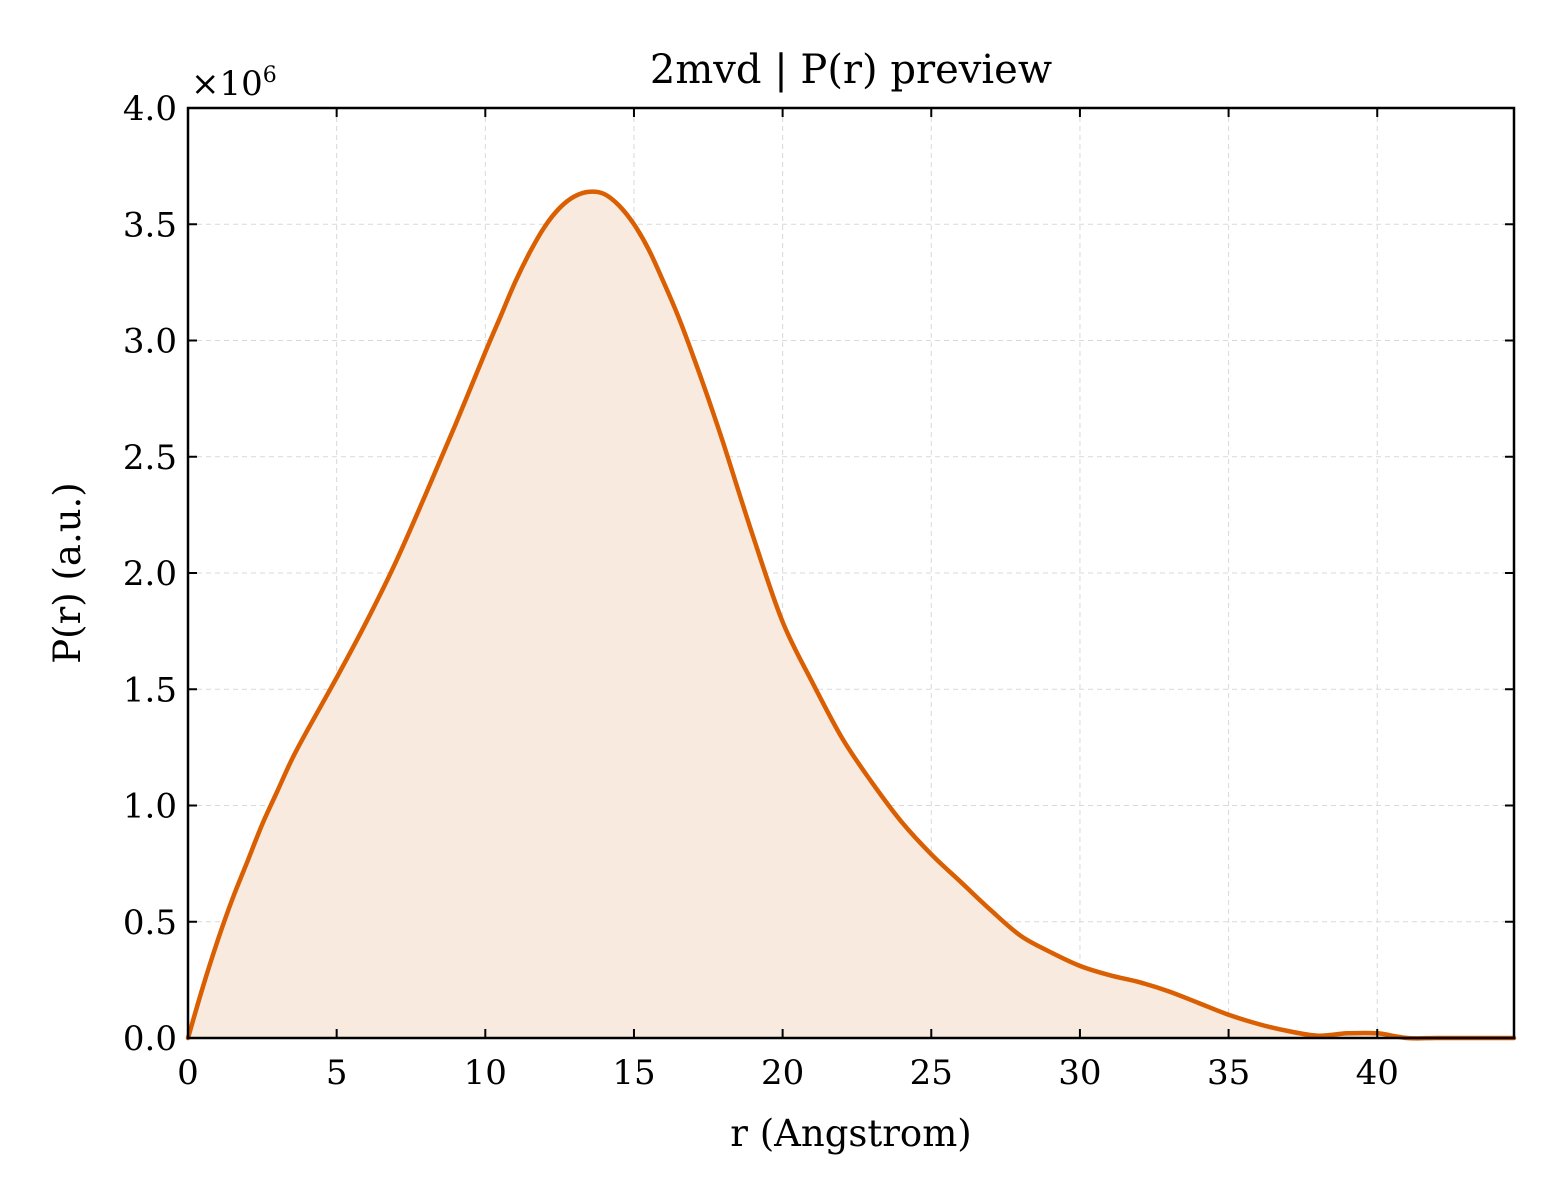 This screenshot has width=1560, height=1200. What do you see at coordinates (1377, 1073) in the screenshot?
I see `x-tick-label: 40` at bounding box center [1377, 1073].